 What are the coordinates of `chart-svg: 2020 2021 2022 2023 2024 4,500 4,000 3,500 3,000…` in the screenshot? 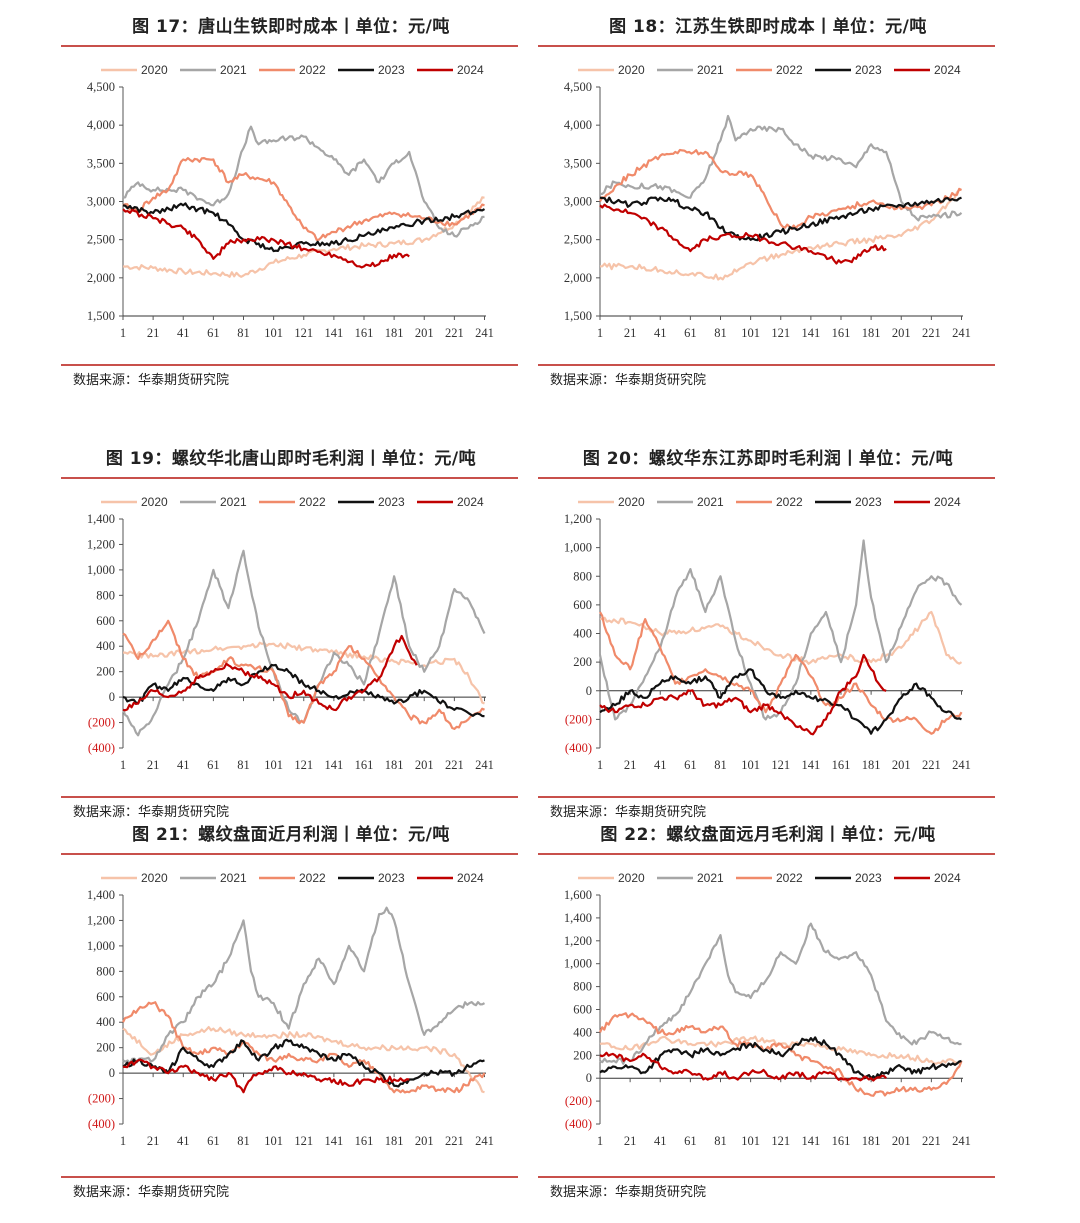 It's located at (290, 201).